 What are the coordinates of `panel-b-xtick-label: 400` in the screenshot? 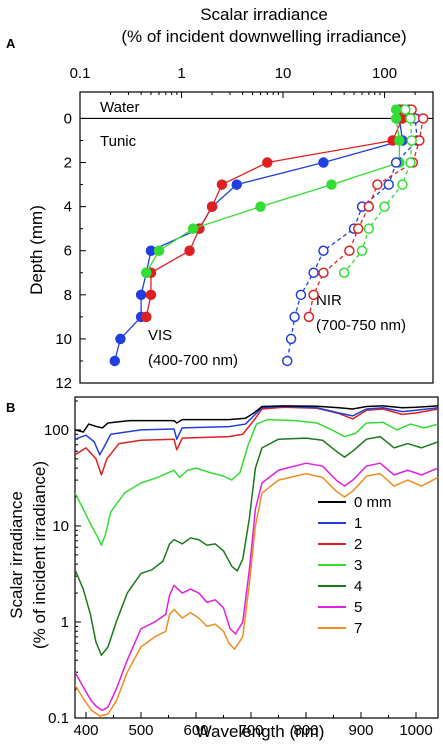 It's located at (85, 730).